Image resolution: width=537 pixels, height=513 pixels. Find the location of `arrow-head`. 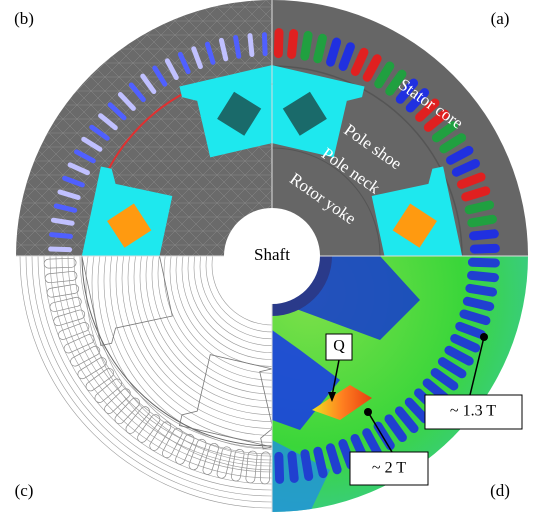

arrow-head is located at coordinates (332, 397).